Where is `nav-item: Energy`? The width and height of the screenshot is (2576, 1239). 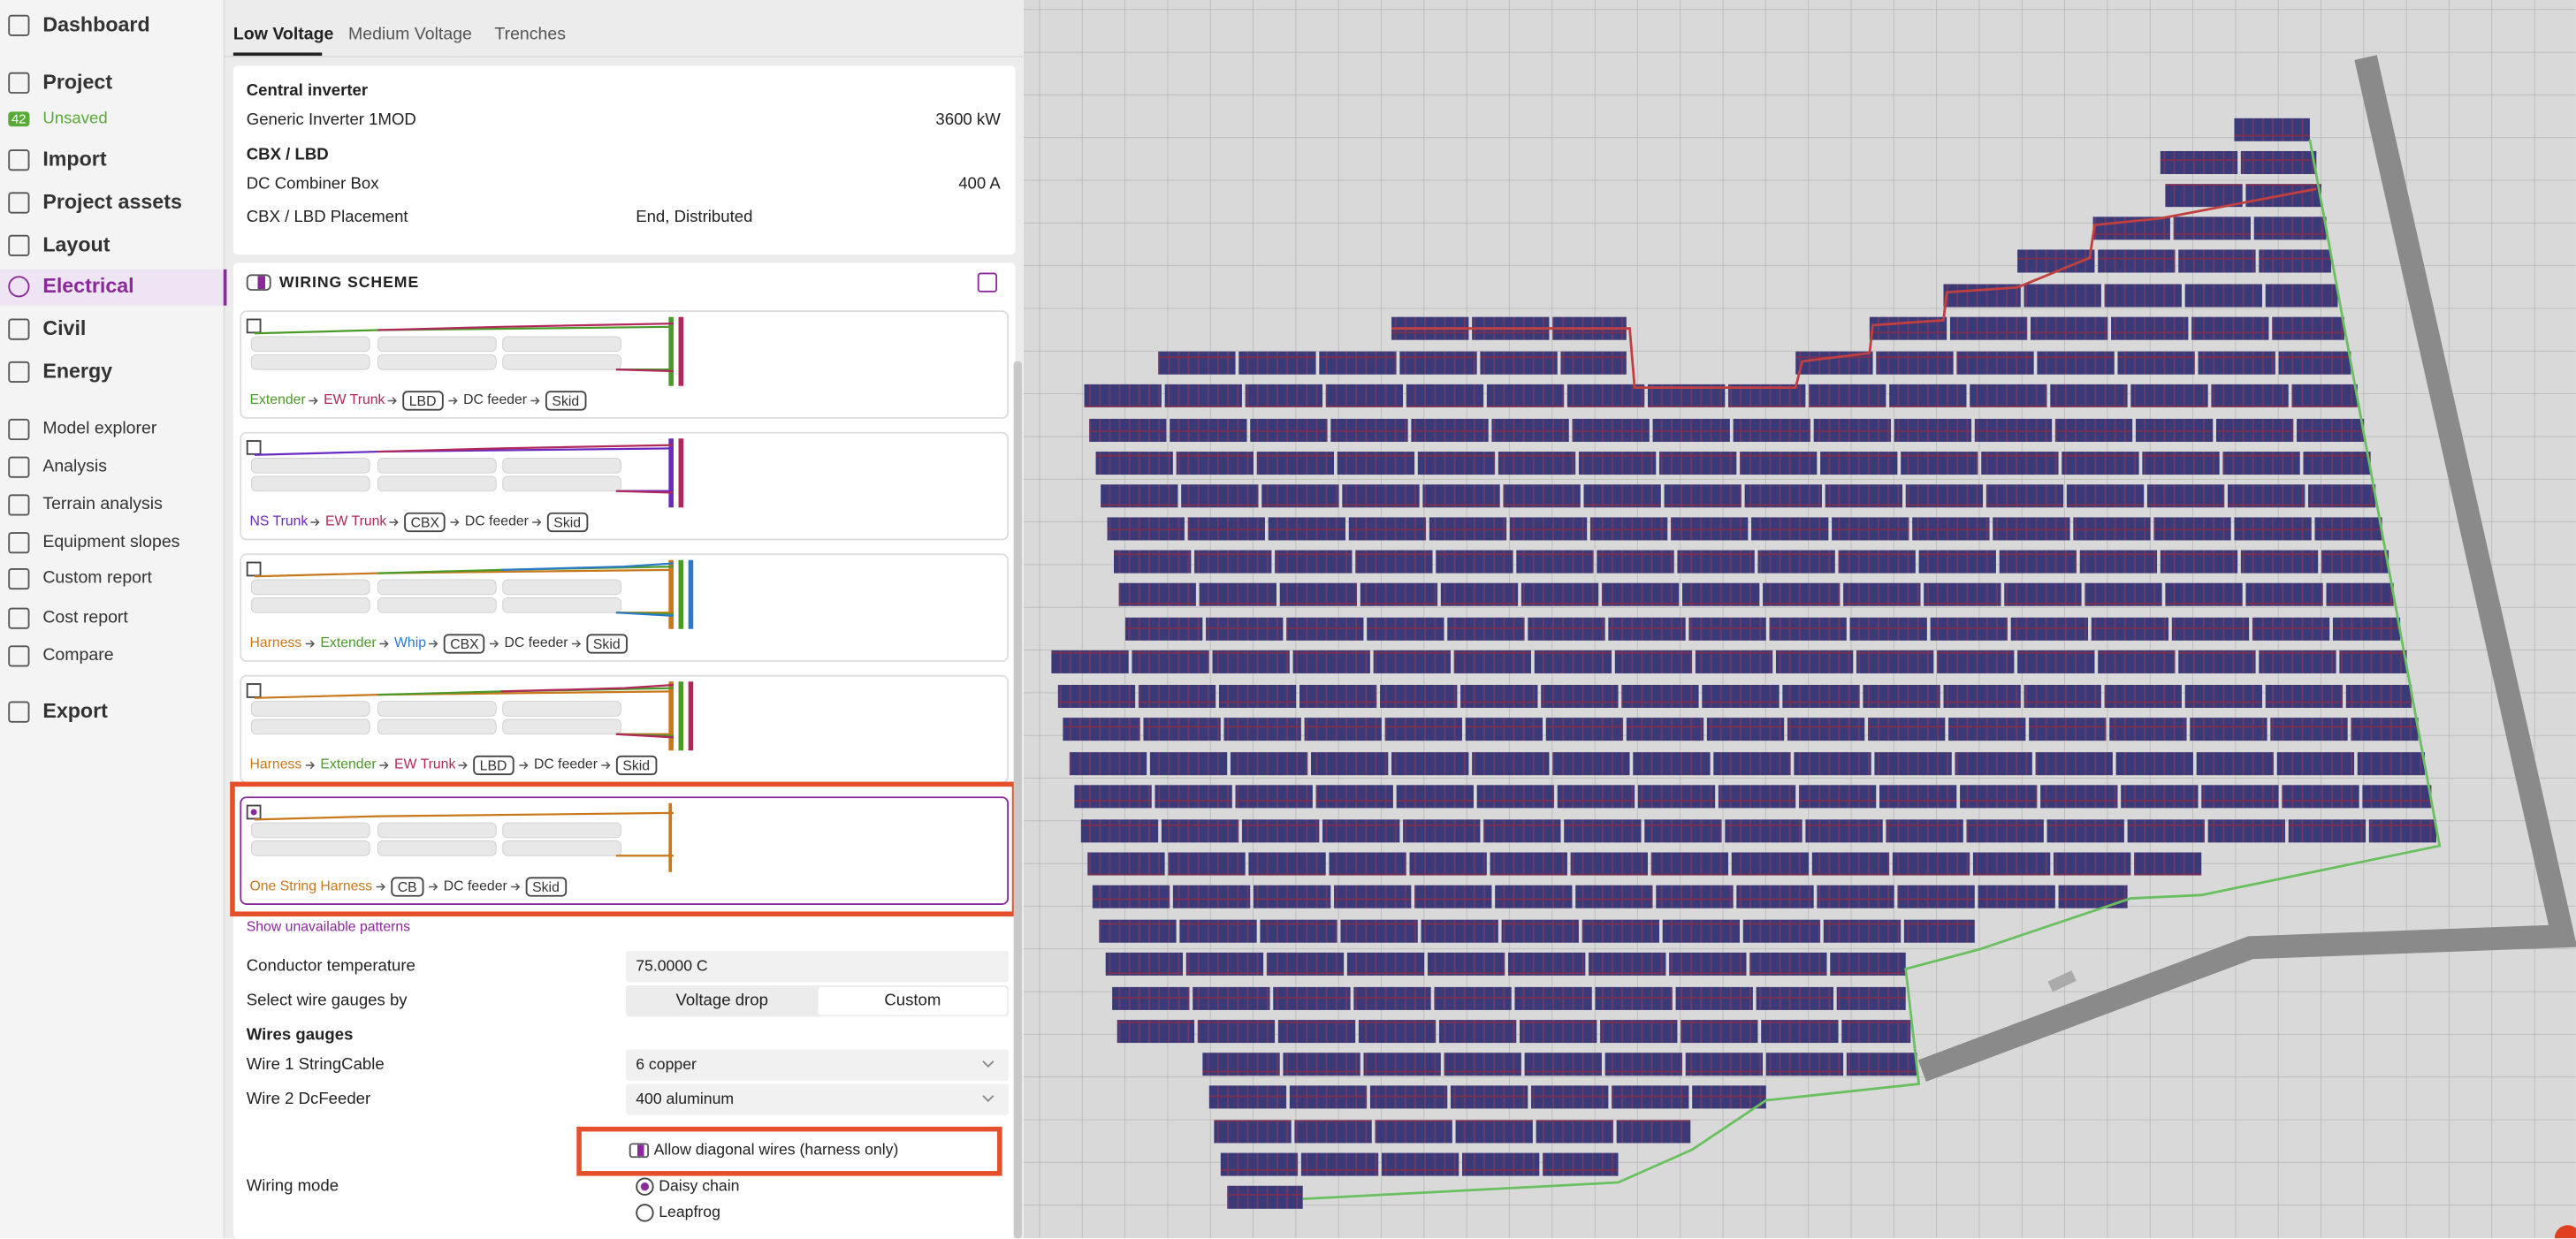
nav-item: Energy is located at coordinates (77, 372).